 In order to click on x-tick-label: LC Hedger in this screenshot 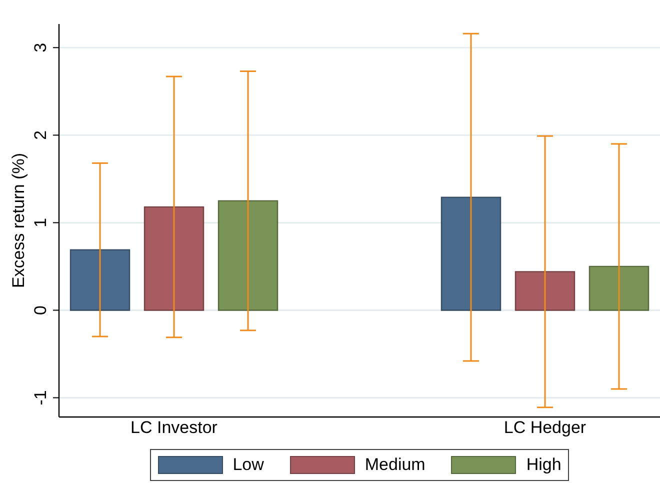, I will do `click(545, 428)`.